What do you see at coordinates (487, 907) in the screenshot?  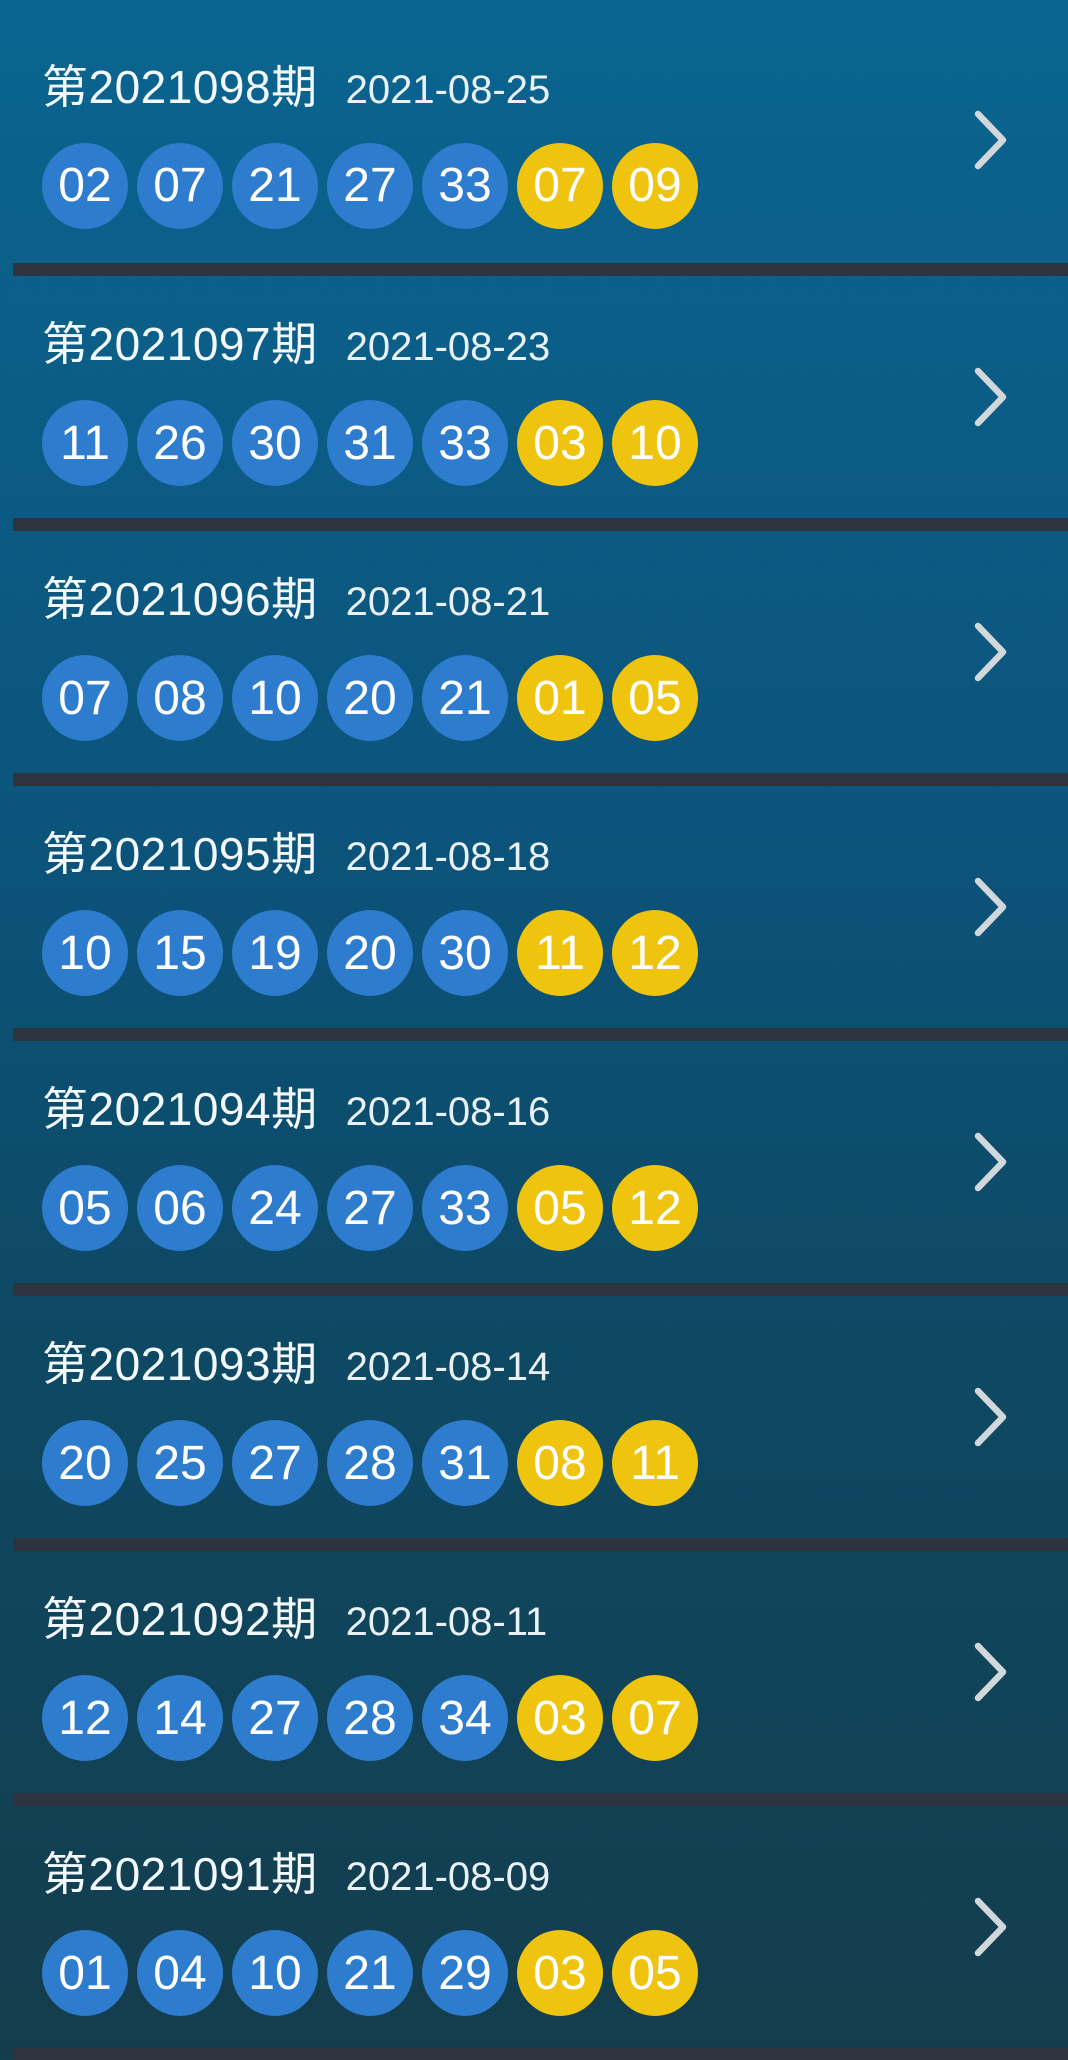 I see `draw-info: 第2021095期 2021-08-18 10 15 19 20 30 11 12` at bounding box center [487, 907].